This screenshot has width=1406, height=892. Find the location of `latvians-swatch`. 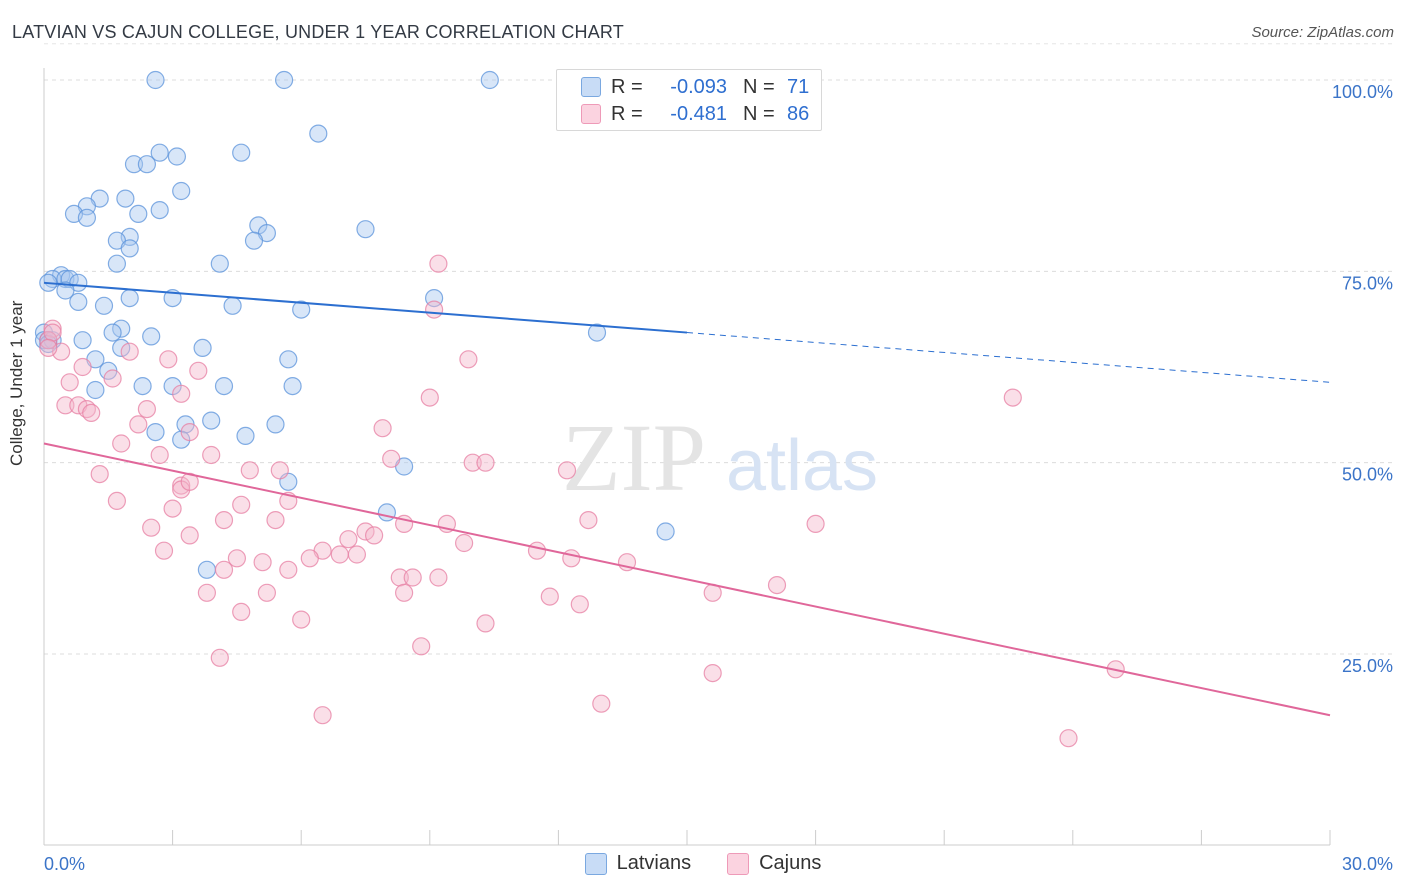

latvians-swatch is located at coordinates (591, 87).